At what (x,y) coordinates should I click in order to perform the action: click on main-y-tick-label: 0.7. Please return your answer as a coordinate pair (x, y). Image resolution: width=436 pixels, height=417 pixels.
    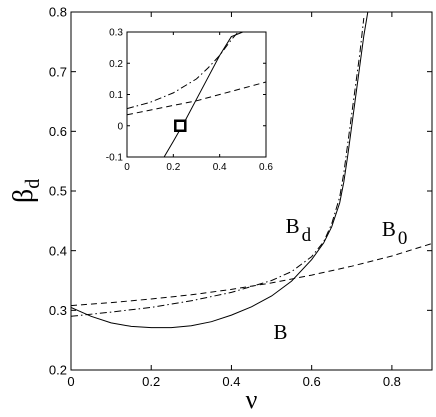
    Looking at the image, I should click on (58, 71).